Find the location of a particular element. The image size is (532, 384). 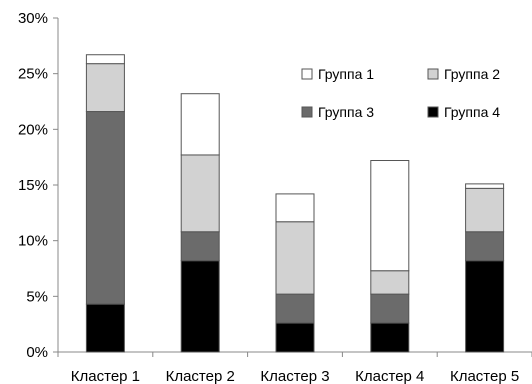

legend: Группа 1 Группа 2 Группа 3 Группа 4 is located at coordinates (400, 93).